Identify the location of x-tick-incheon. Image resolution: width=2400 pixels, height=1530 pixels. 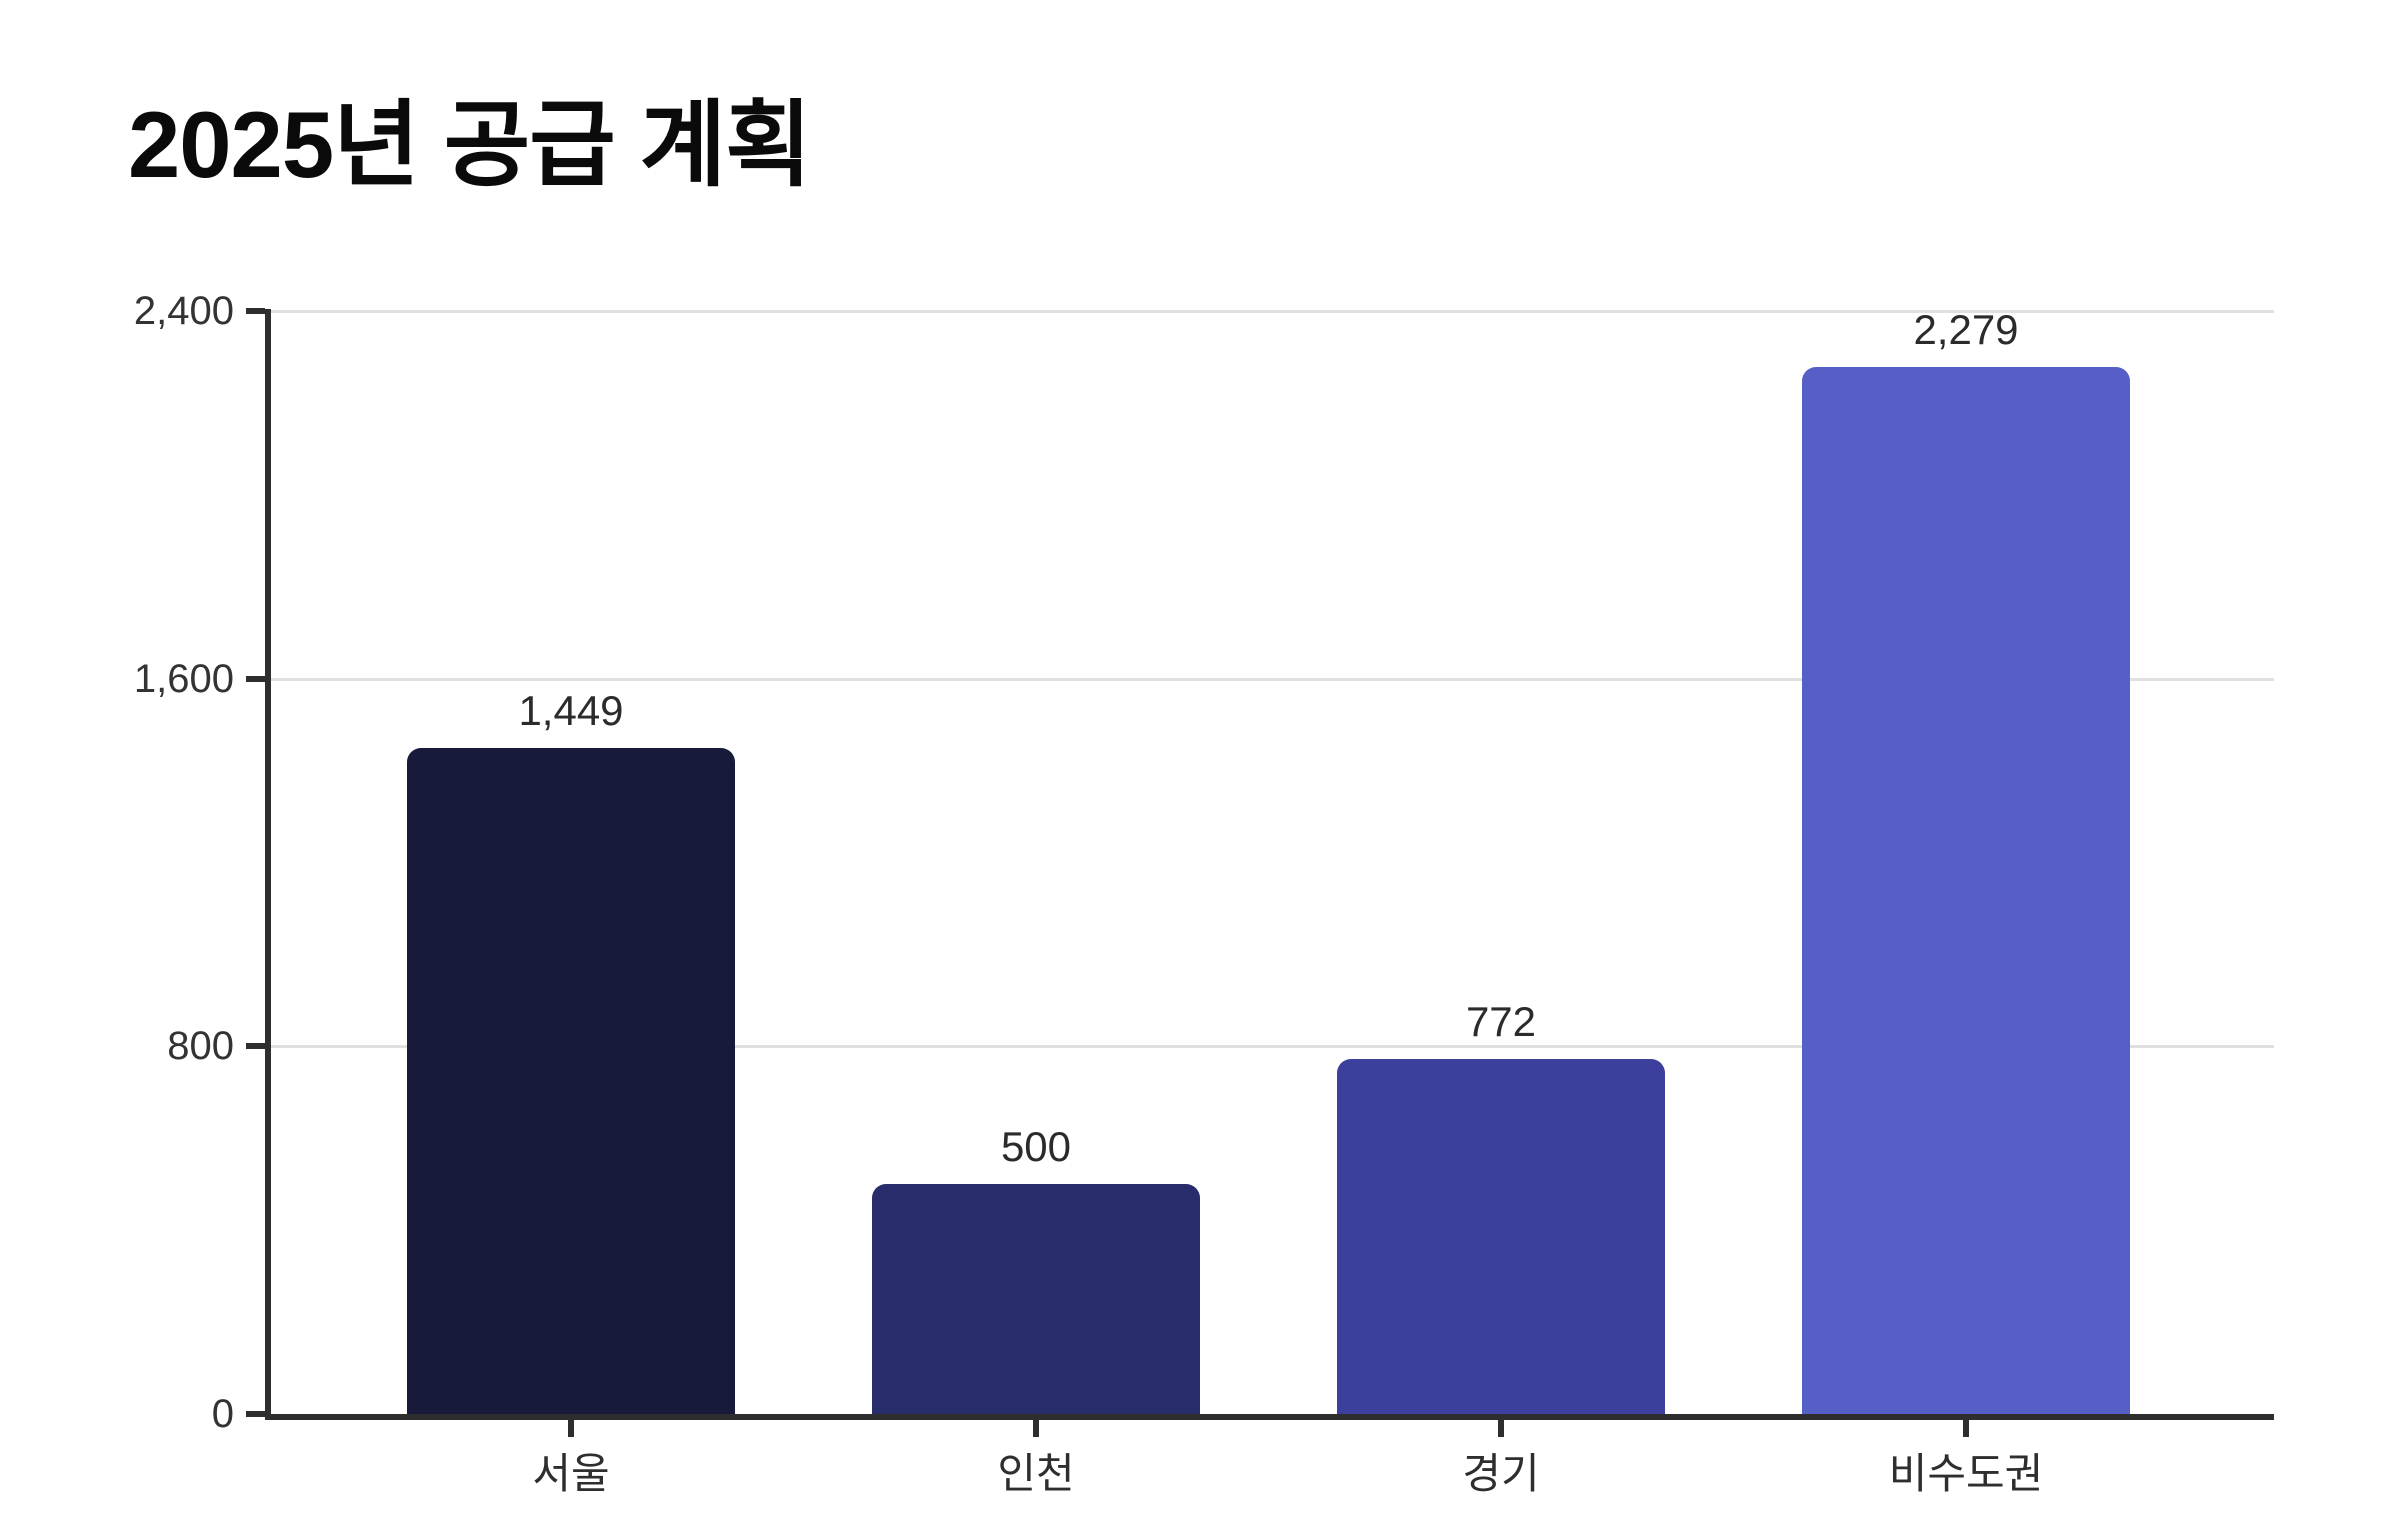
(1036, 1428).